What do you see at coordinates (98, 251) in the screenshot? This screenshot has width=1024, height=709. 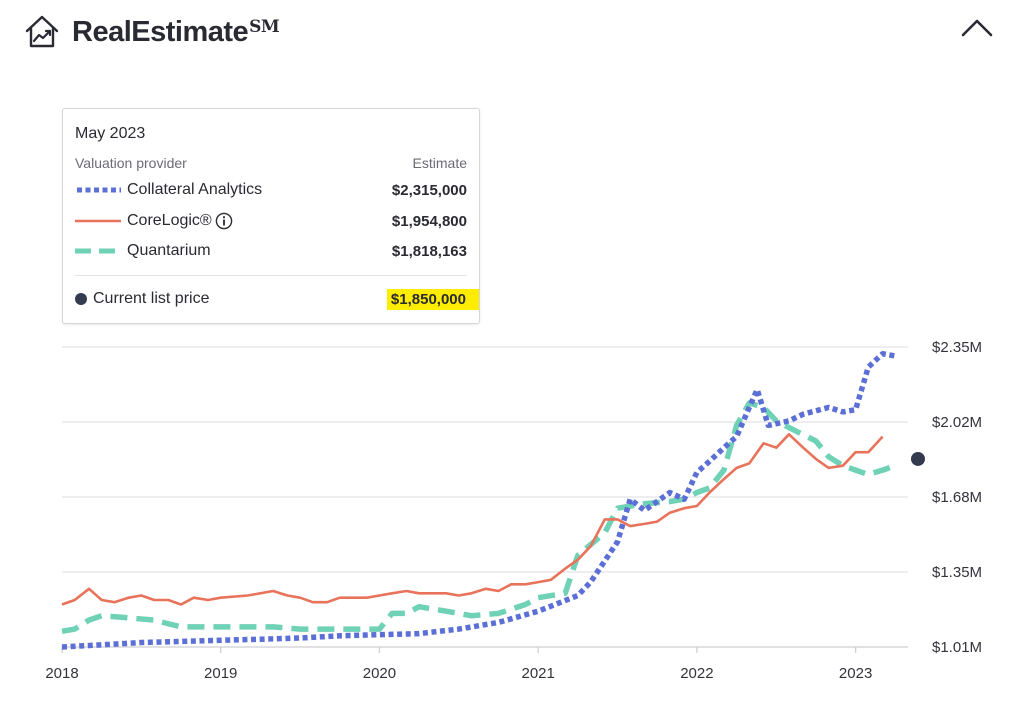 I see `dashed-line-swatch` at bounding box center [98, 251].